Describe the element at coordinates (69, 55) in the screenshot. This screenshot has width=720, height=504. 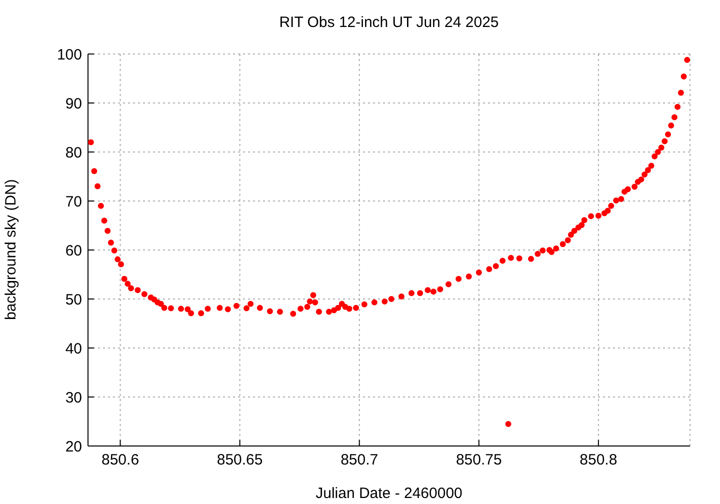
I see `y-tick-label: 100` at that location.